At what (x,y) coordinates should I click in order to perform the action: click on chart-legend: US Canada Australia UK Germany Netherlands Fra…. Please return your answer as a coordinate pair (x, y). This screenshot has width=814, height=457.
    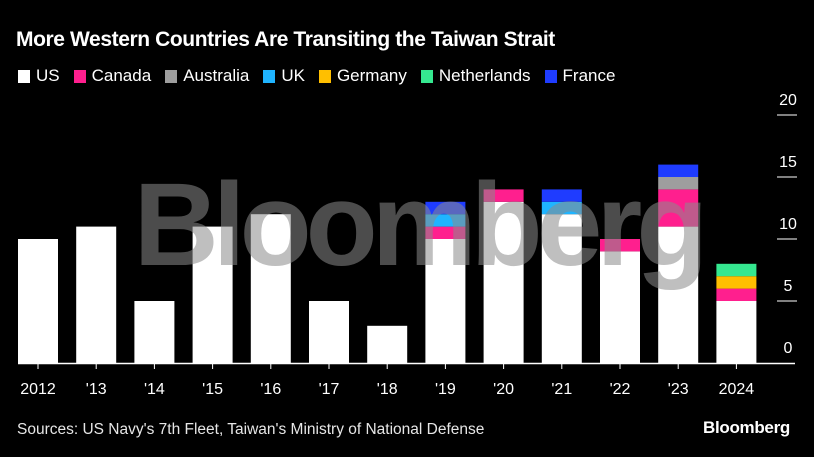
    Looking at the image, I should click on (316, 76).